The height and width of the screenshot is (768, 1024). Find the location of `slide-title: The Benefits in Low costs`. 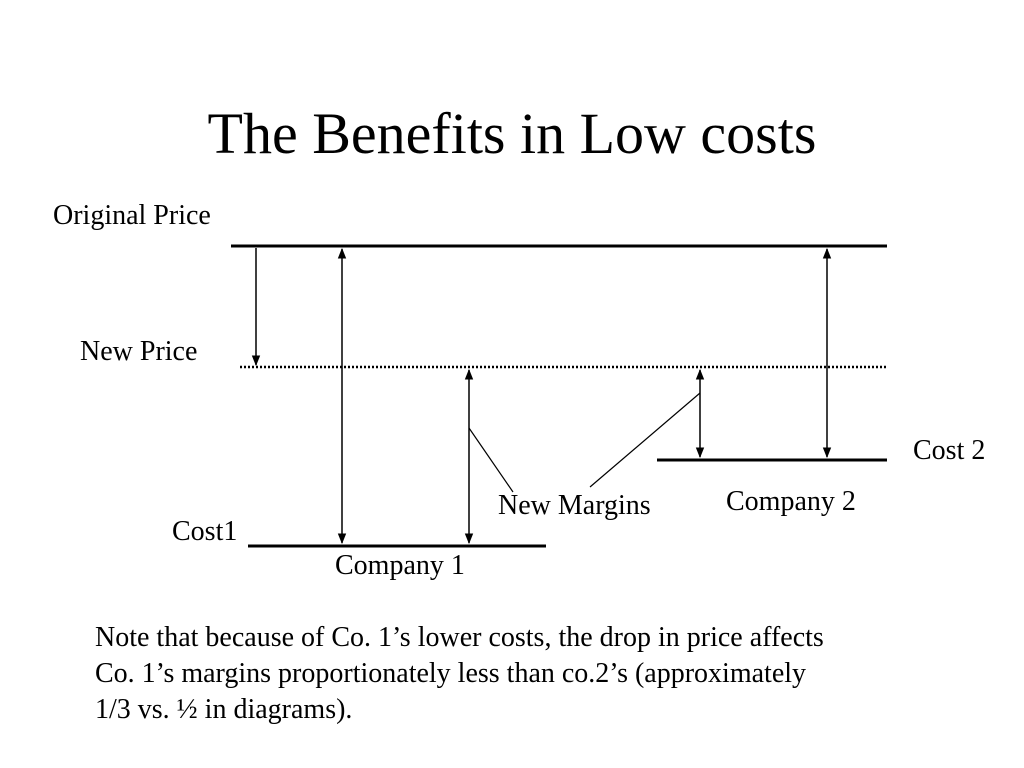

slide-title: The Benefits in Low costs is located at coordinates (512, 133).